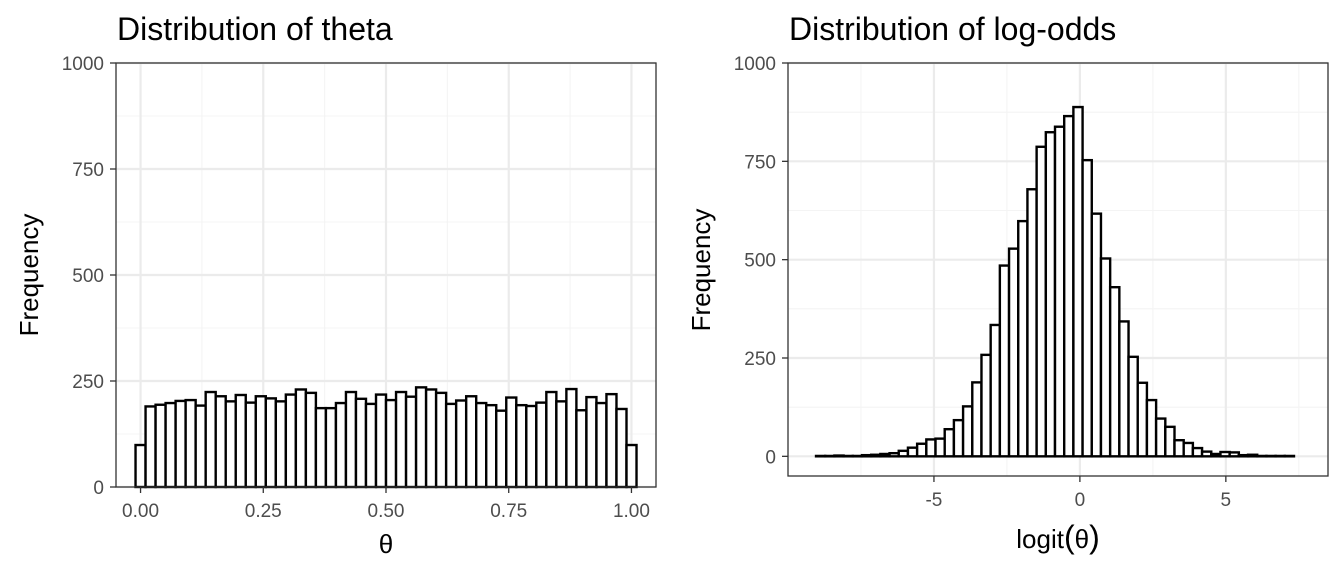 This screenshot has height=576, width=1344. Describe the element at coordinates (29, 275) in the screenshot. I see `y-axis-title: Frequency` at that location.